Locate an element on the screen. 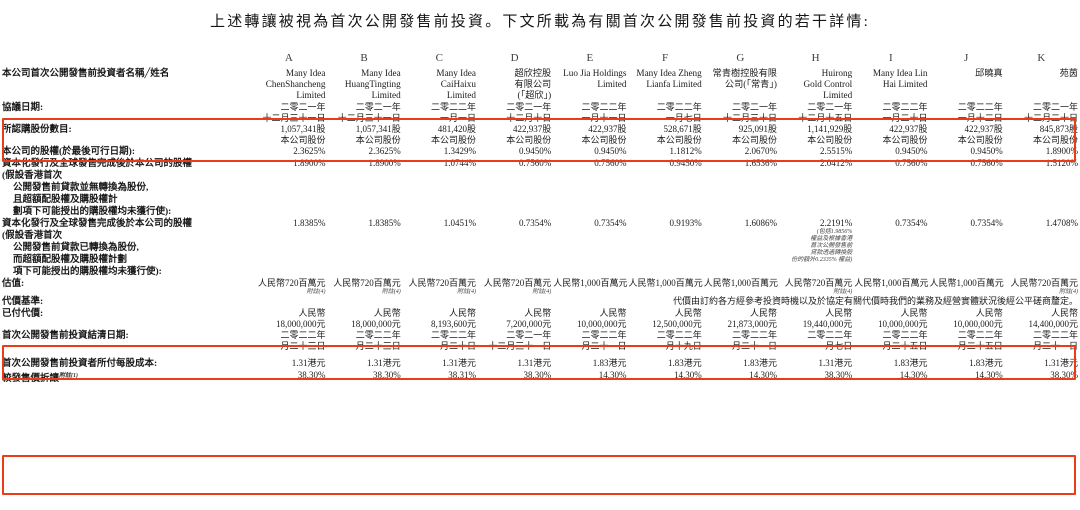  agreement-date-h: 二零二一年 十二月十五日 is located at coordinates (816, 113).